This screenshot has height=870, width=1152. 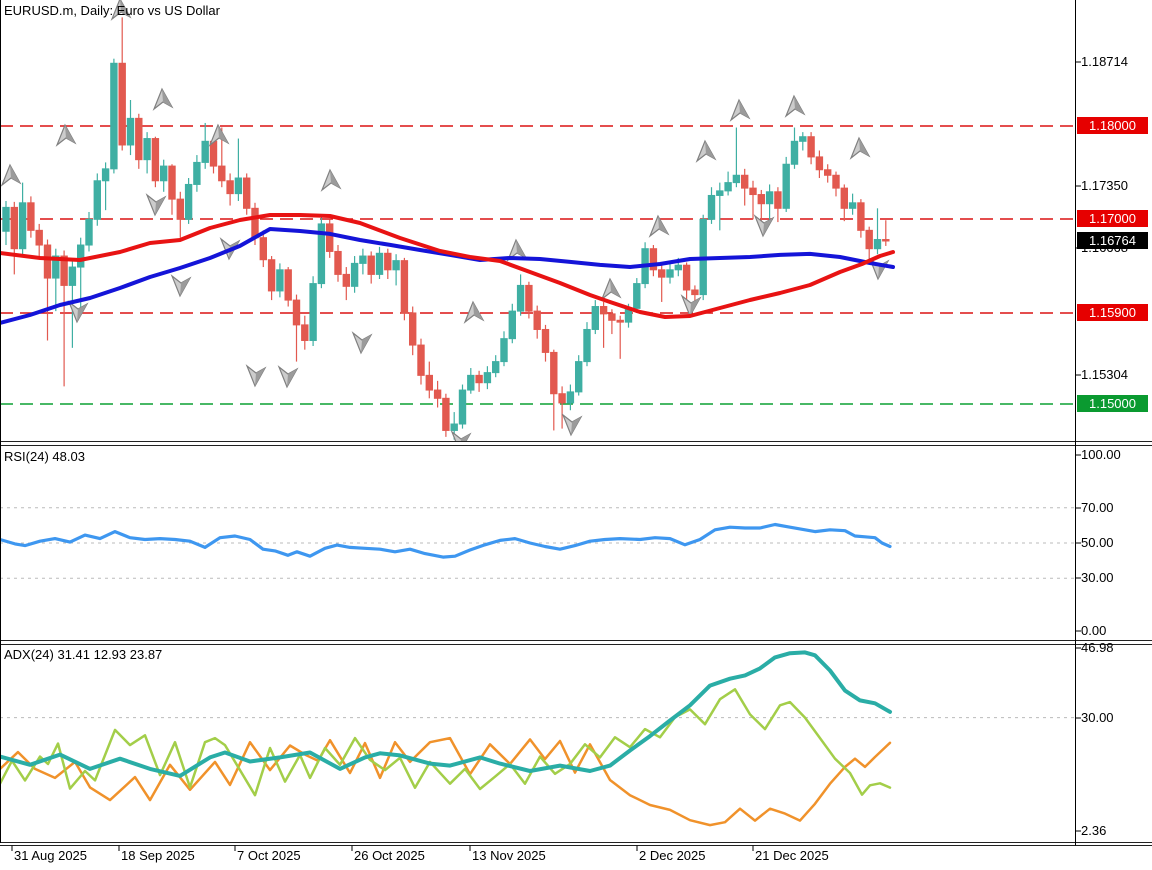 I want to click on date-tick-label: 7 Oct 2025, so click(x=269, y=855).